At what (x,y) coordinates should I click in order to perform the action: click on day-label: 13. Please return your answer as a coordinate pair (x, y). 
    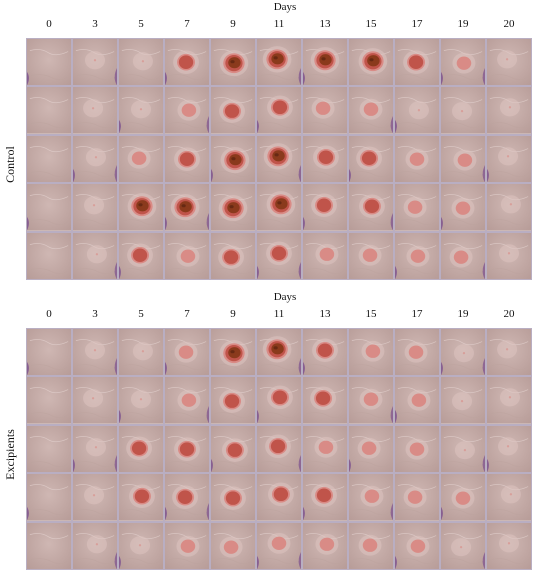
    Looking at the image, I should click on (325, 24).